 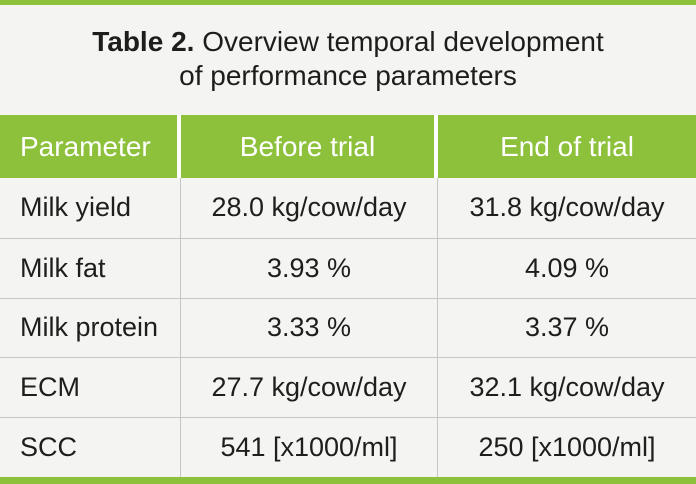 I want to click on table-row-ecm: ECM 27.7 kg/cow/day 32.1 kg/cow/day, so click(x=348, y=387).